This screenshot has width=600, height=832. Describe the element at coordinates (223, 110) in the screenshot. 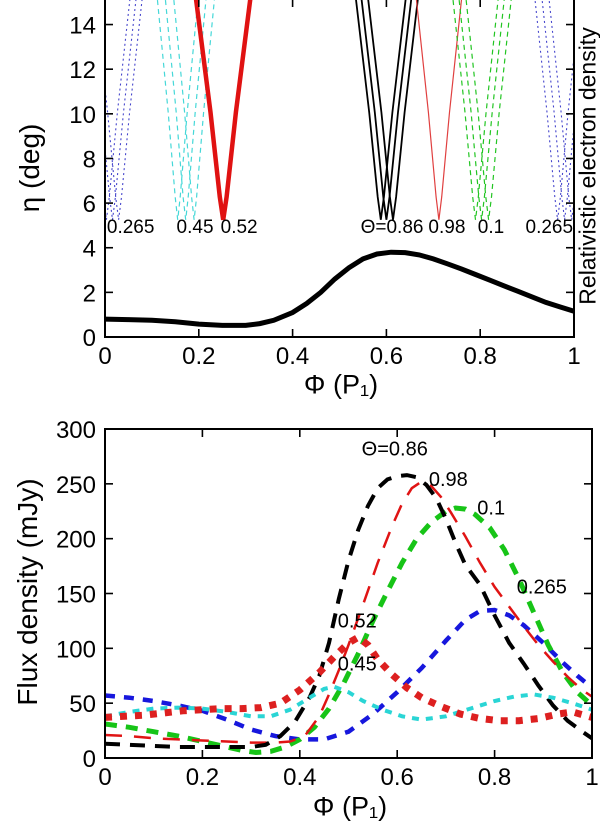

I see `v-curve-theta-0.52-0` at that location.